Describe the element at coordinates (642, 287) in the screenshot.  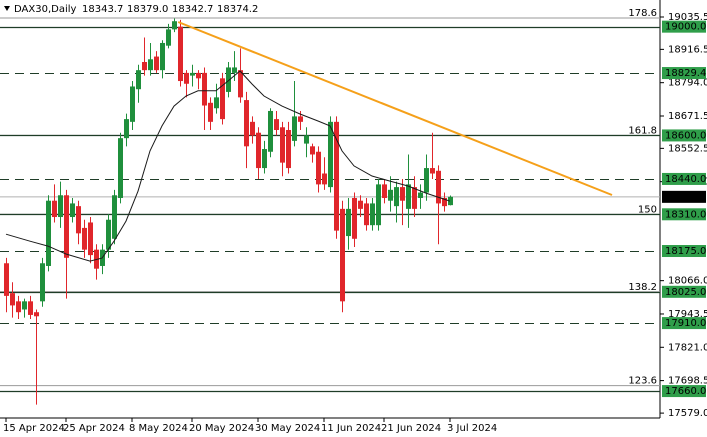
I see `fib-label: 138.2` at that location.